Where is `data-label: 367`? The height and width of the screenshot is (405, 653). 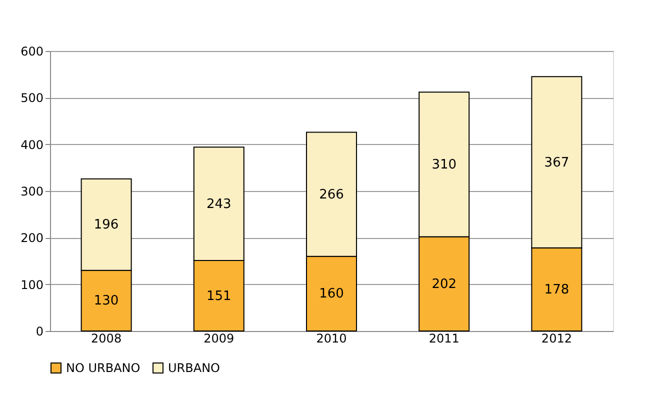 data-label: 367 is located at coordinates (557, 162).